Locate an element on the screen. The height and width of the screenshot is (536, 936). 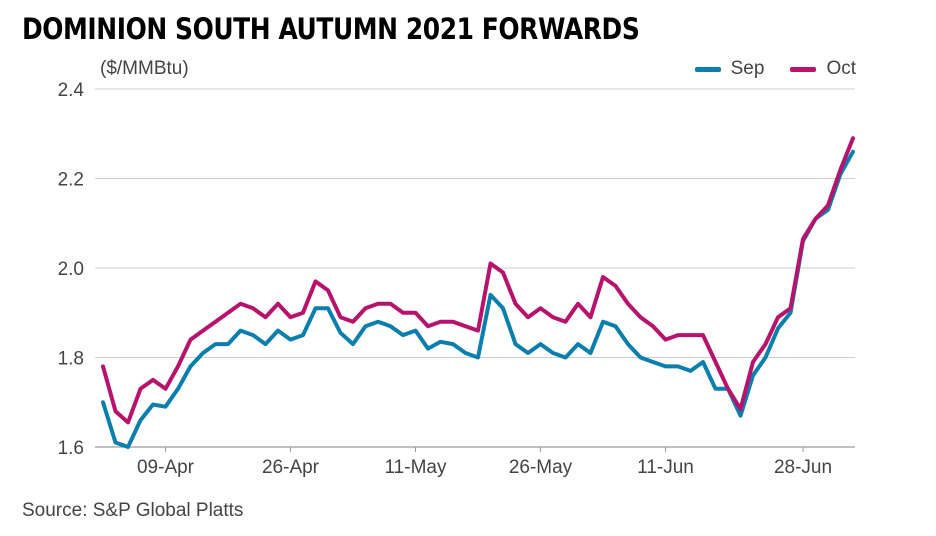
x-tick-label: 11-Jun is located at coordinates (665, 467).